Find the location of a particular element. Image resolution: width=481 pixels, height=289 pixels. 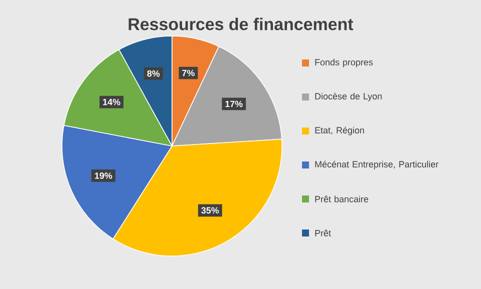

legend-label: Prêt bancaire is located at coordinates (341, 199).